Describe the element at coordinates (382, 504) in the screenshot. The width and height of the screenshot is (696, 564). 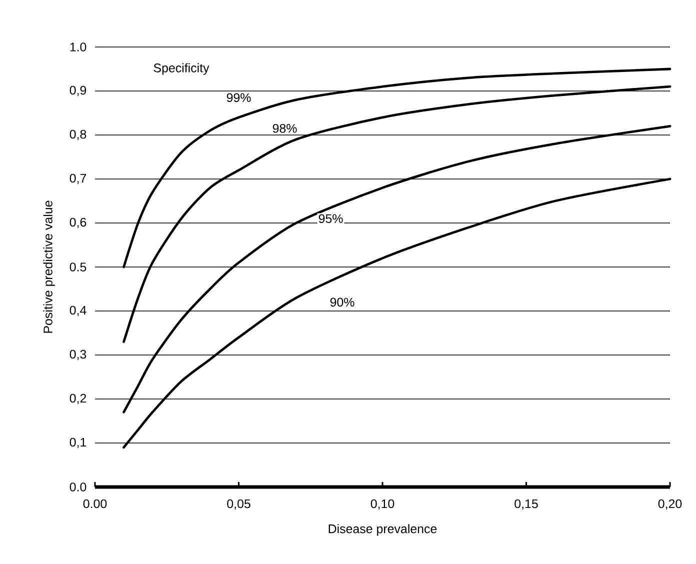
I see `x-tick-label: 0,10` at that location.